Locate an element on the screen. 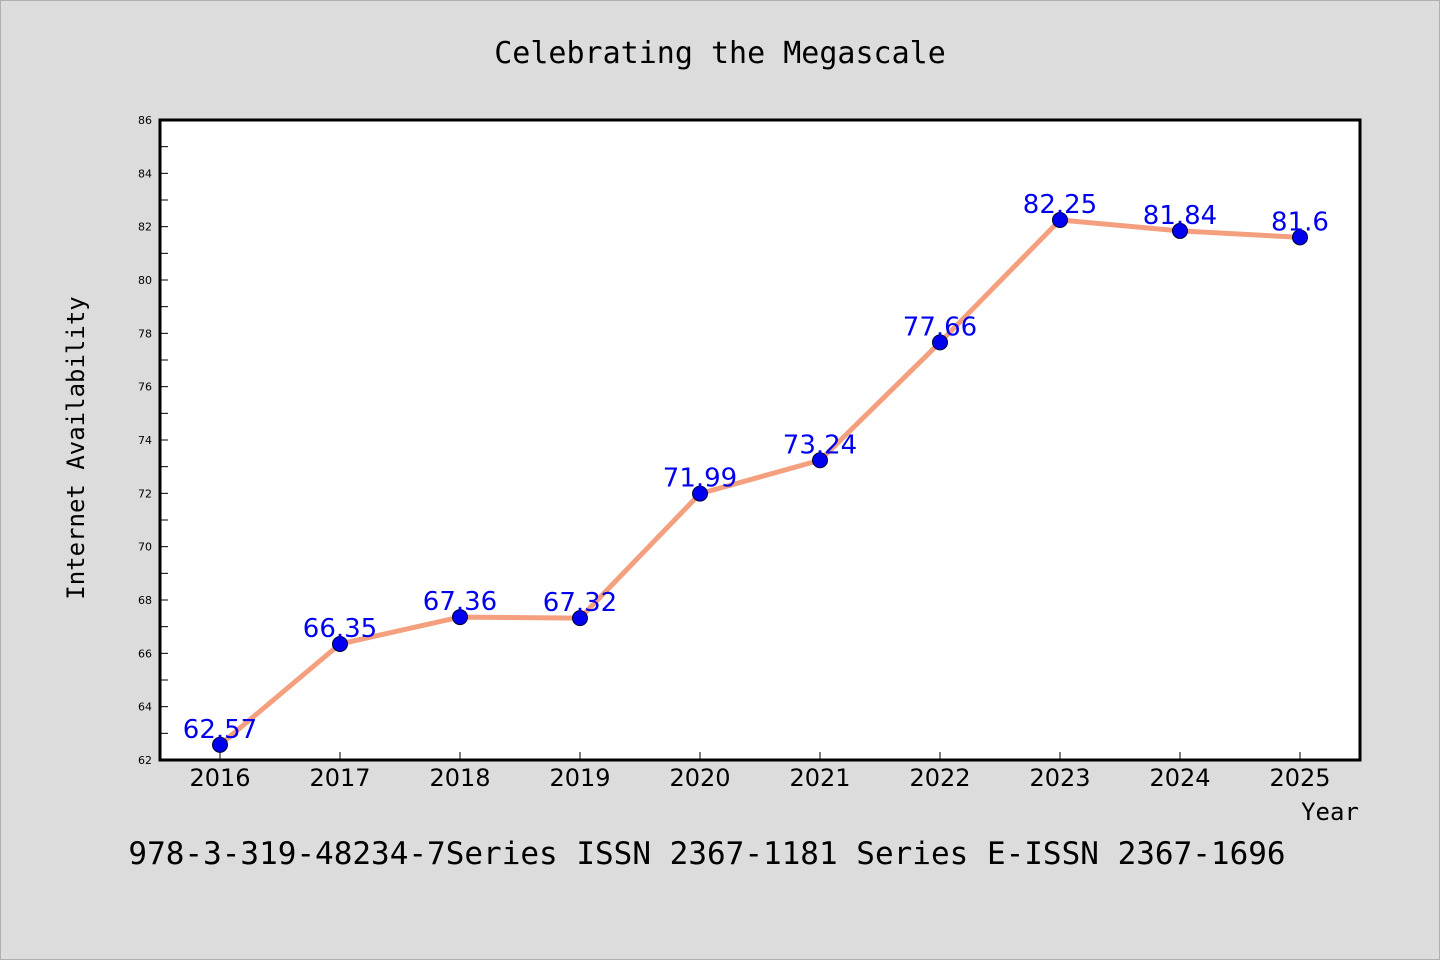 This screenshot has width=1440, height=960. data-label: 67.36 is located at coordinates (460, 602).